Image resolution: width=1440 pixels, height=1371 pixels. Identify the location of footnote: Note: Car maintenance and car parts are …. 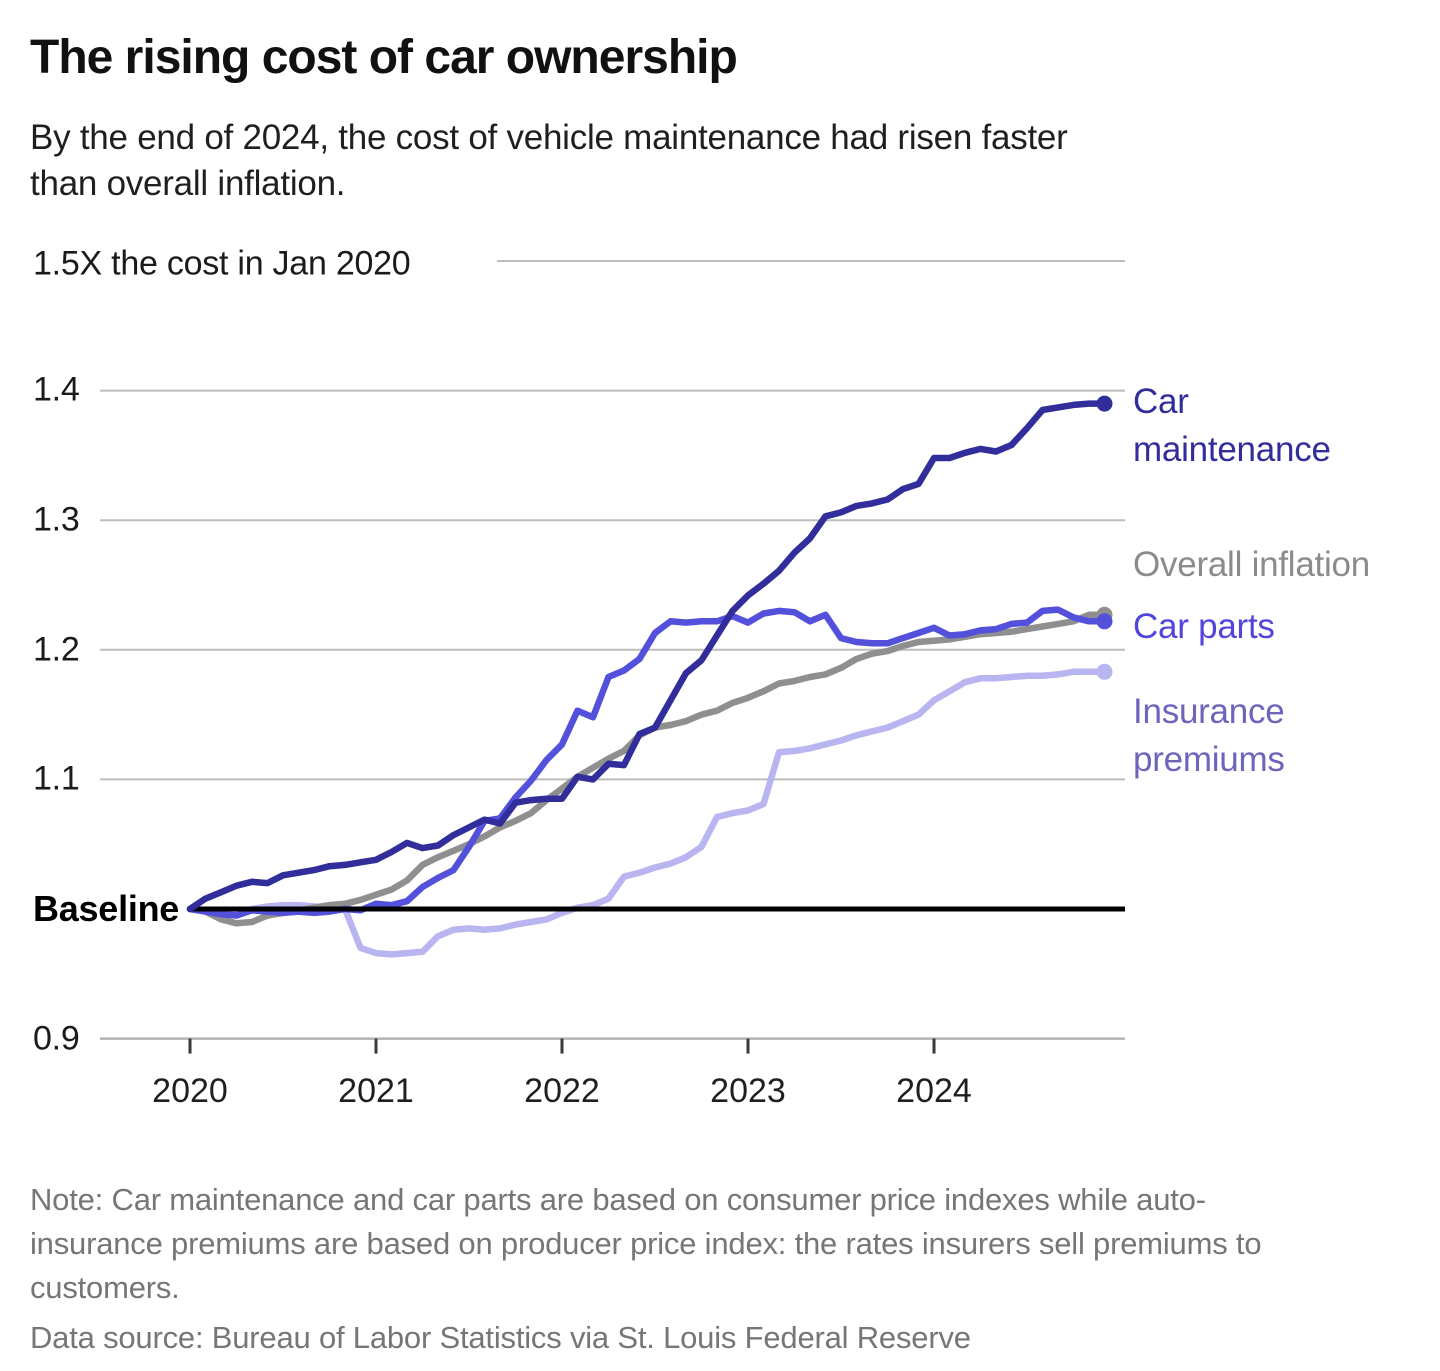
(646, 1243).